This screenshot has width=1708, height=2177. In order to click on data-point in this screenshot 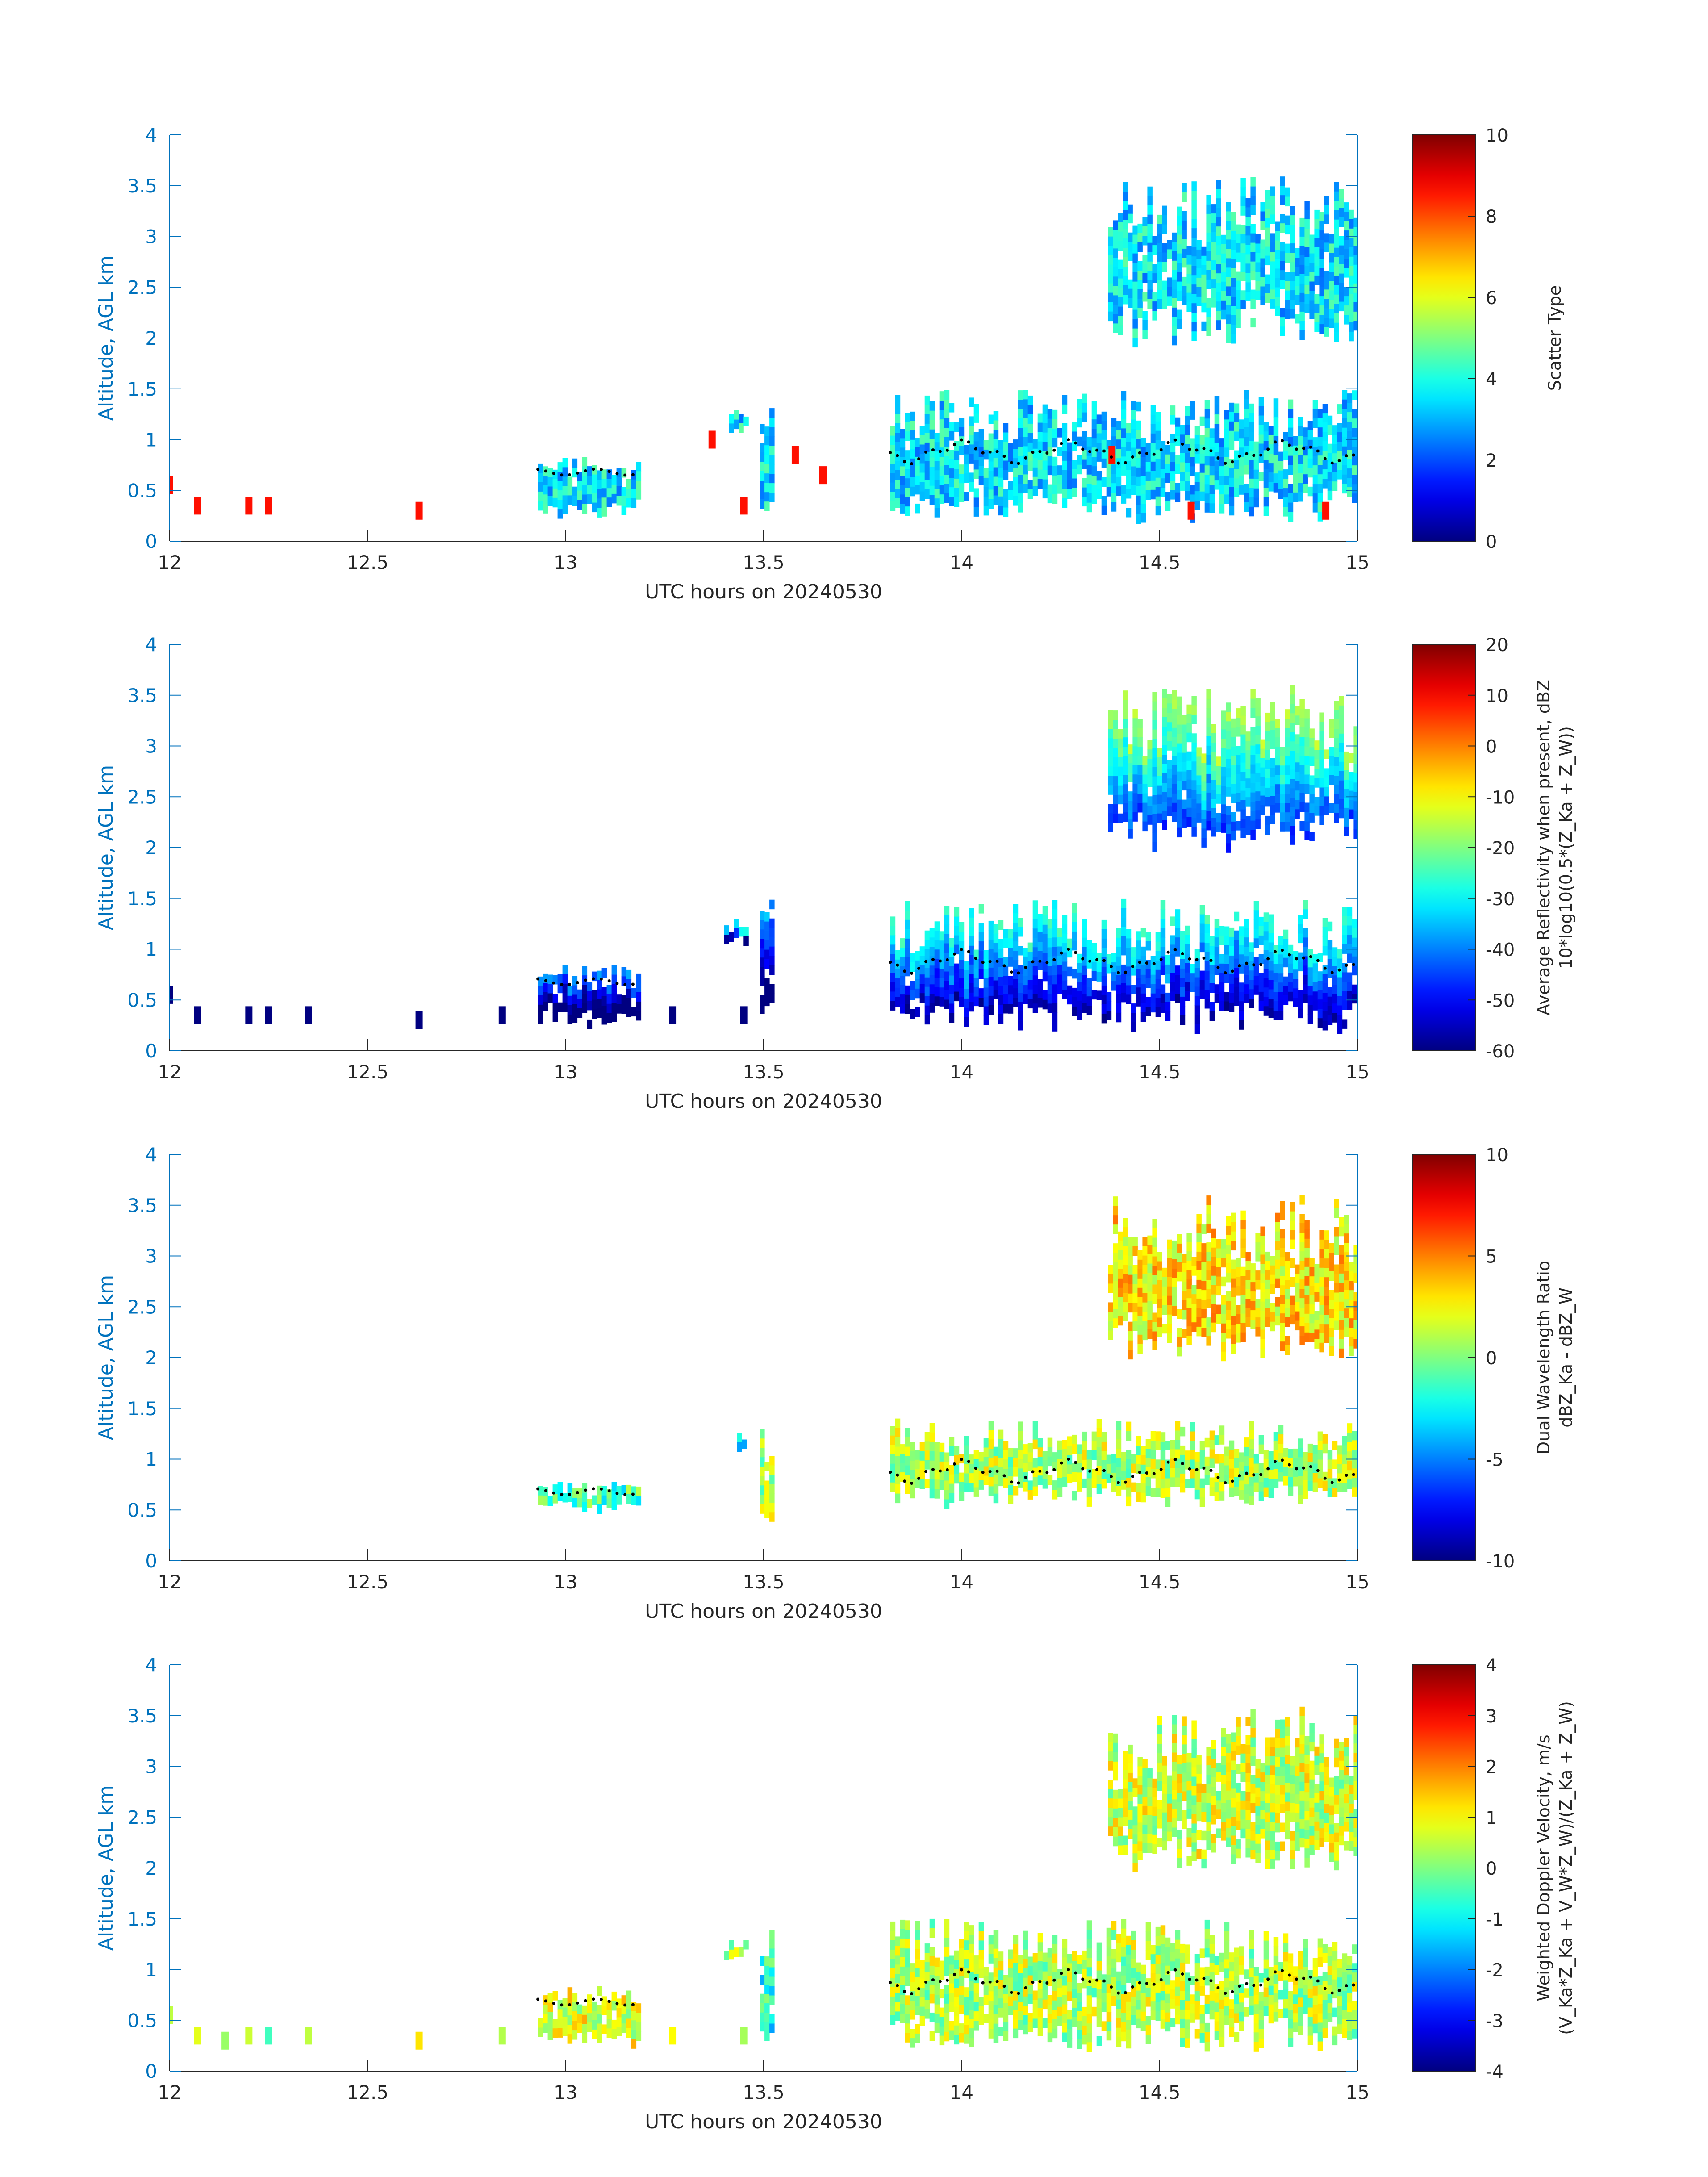, I will do `click(249, 506)`.